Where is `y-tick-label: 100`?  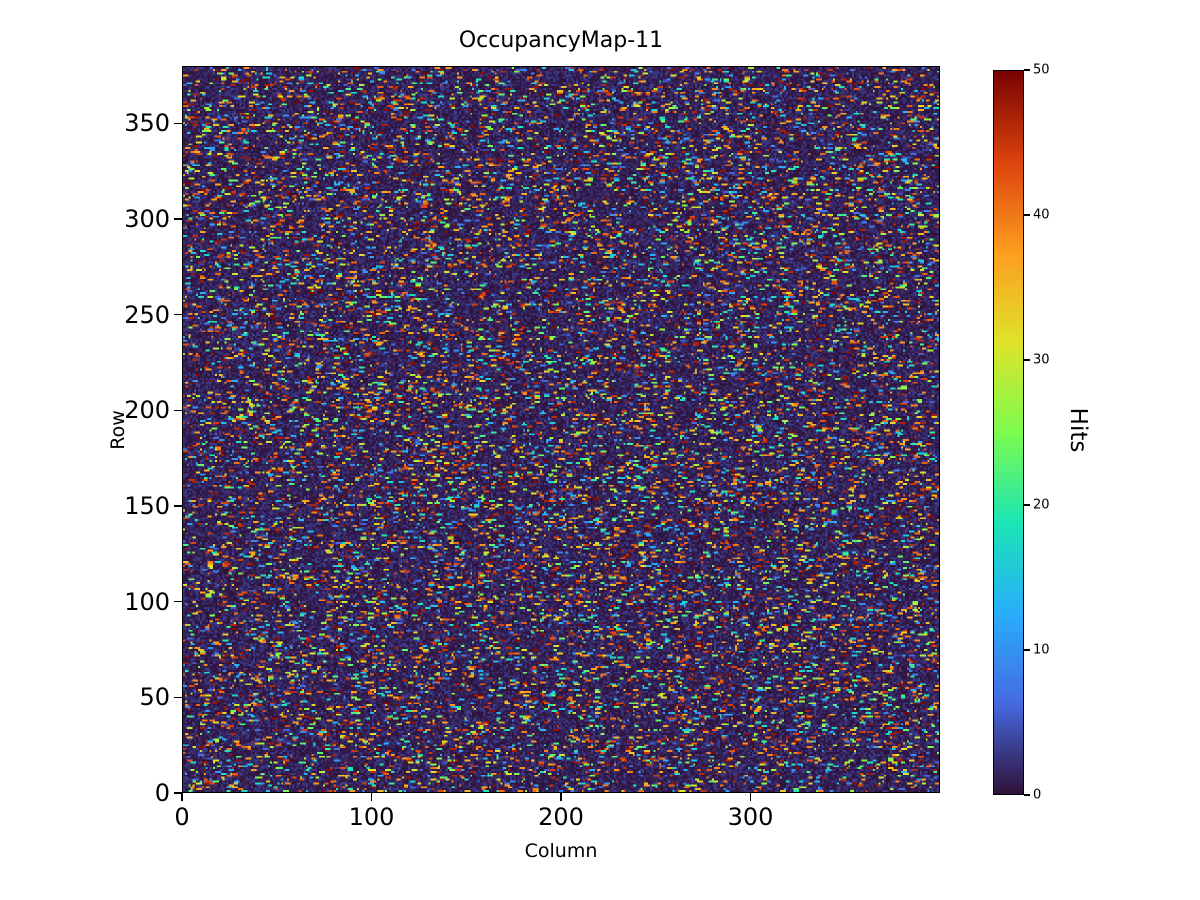
y-tick-label: 100 is located at coordinates (147, 601).